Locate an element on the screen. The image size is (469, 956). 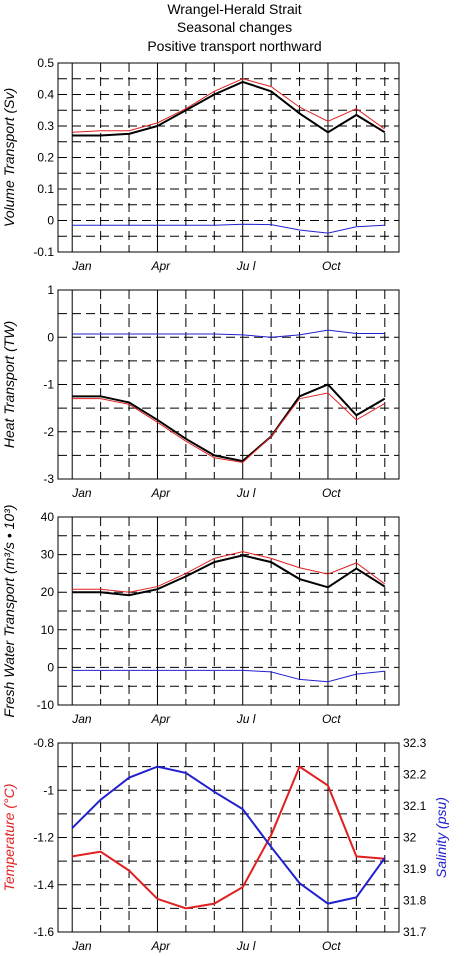
y-tick-label: 0.1 is located at coordinates (45, 189).